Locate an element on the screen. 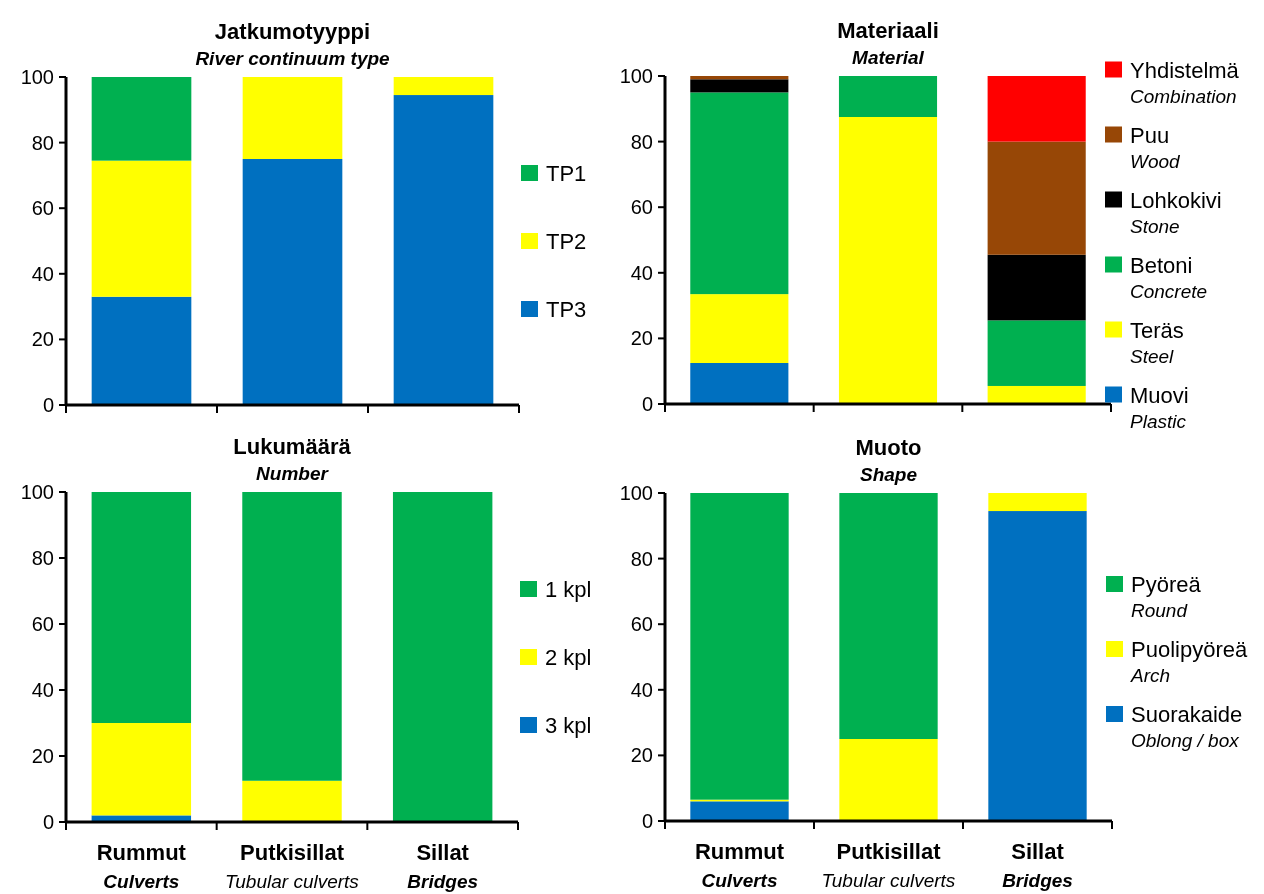  chart-title: Muoto is located at coordinates (888, 447).